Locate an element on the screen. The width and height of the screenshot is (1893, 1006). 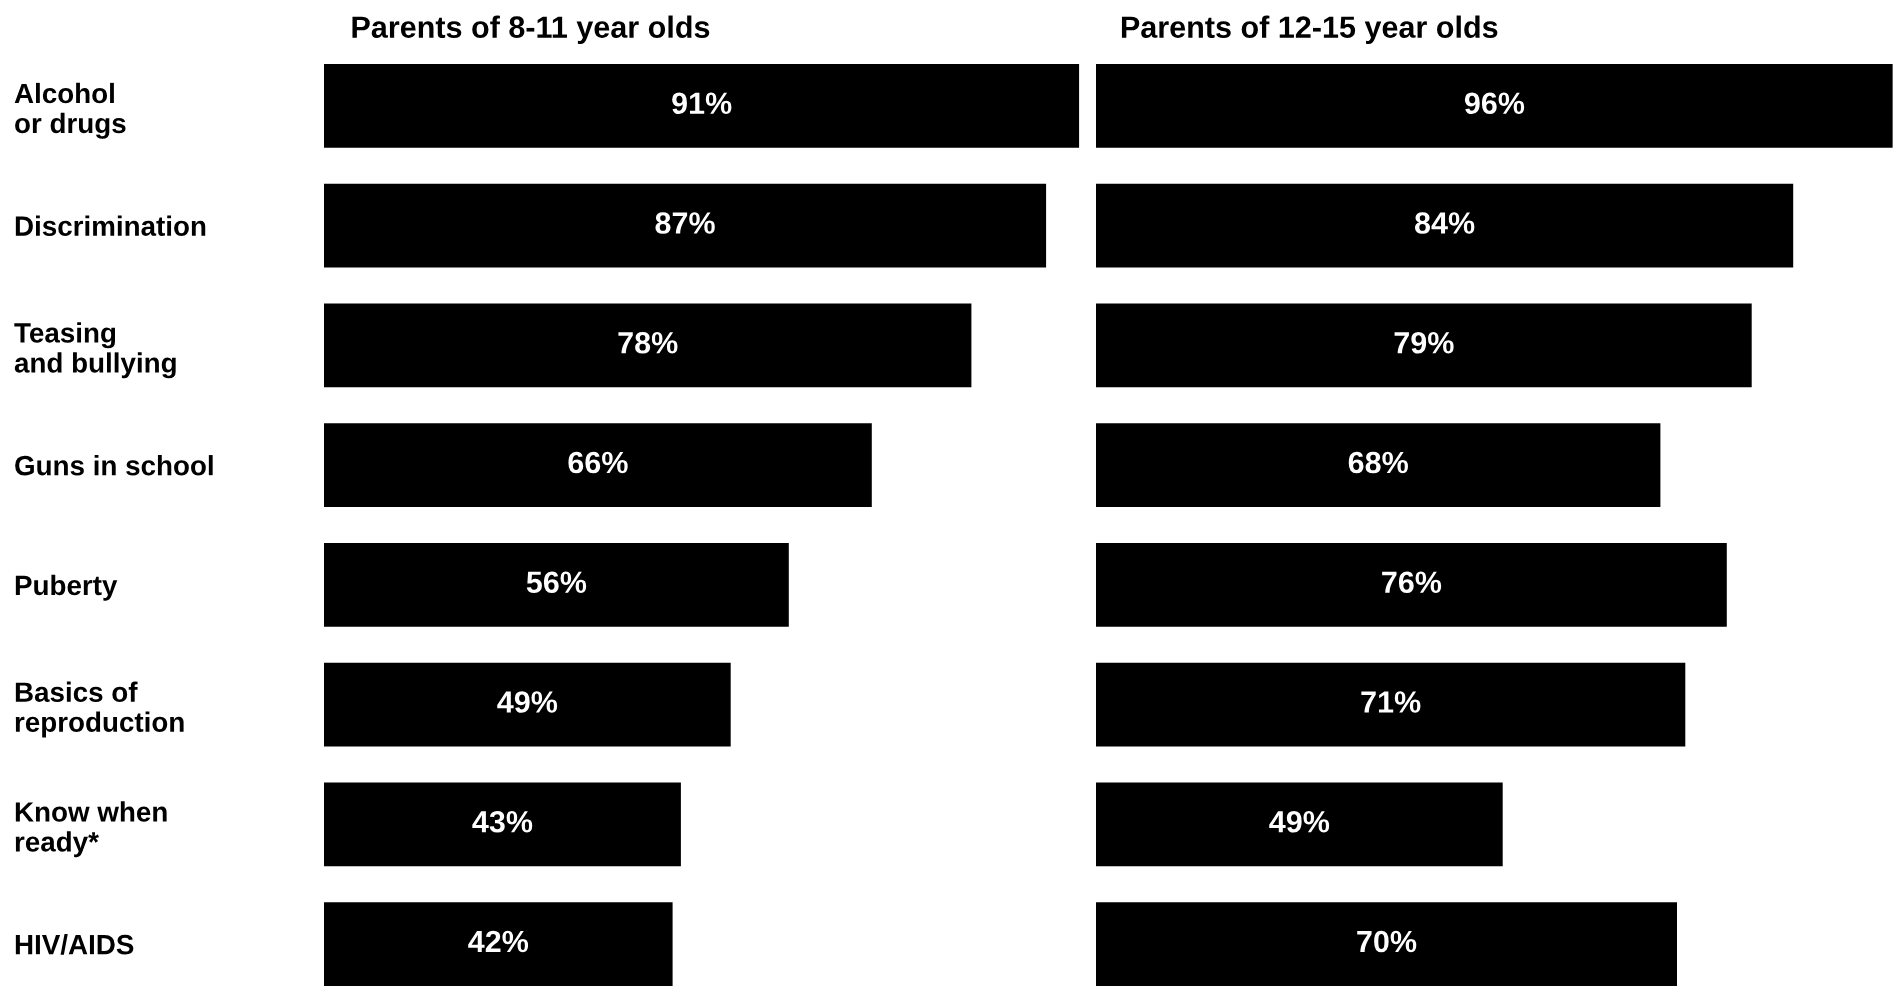
data-label: 76% is located at coordinates (1412, 582).